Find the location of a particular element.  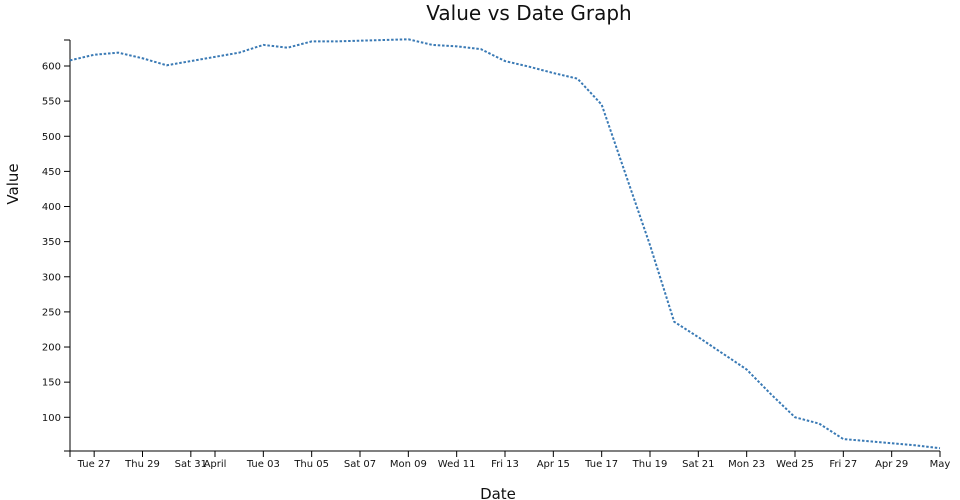

x-tick-label: April is located at coordinates (215, 464).